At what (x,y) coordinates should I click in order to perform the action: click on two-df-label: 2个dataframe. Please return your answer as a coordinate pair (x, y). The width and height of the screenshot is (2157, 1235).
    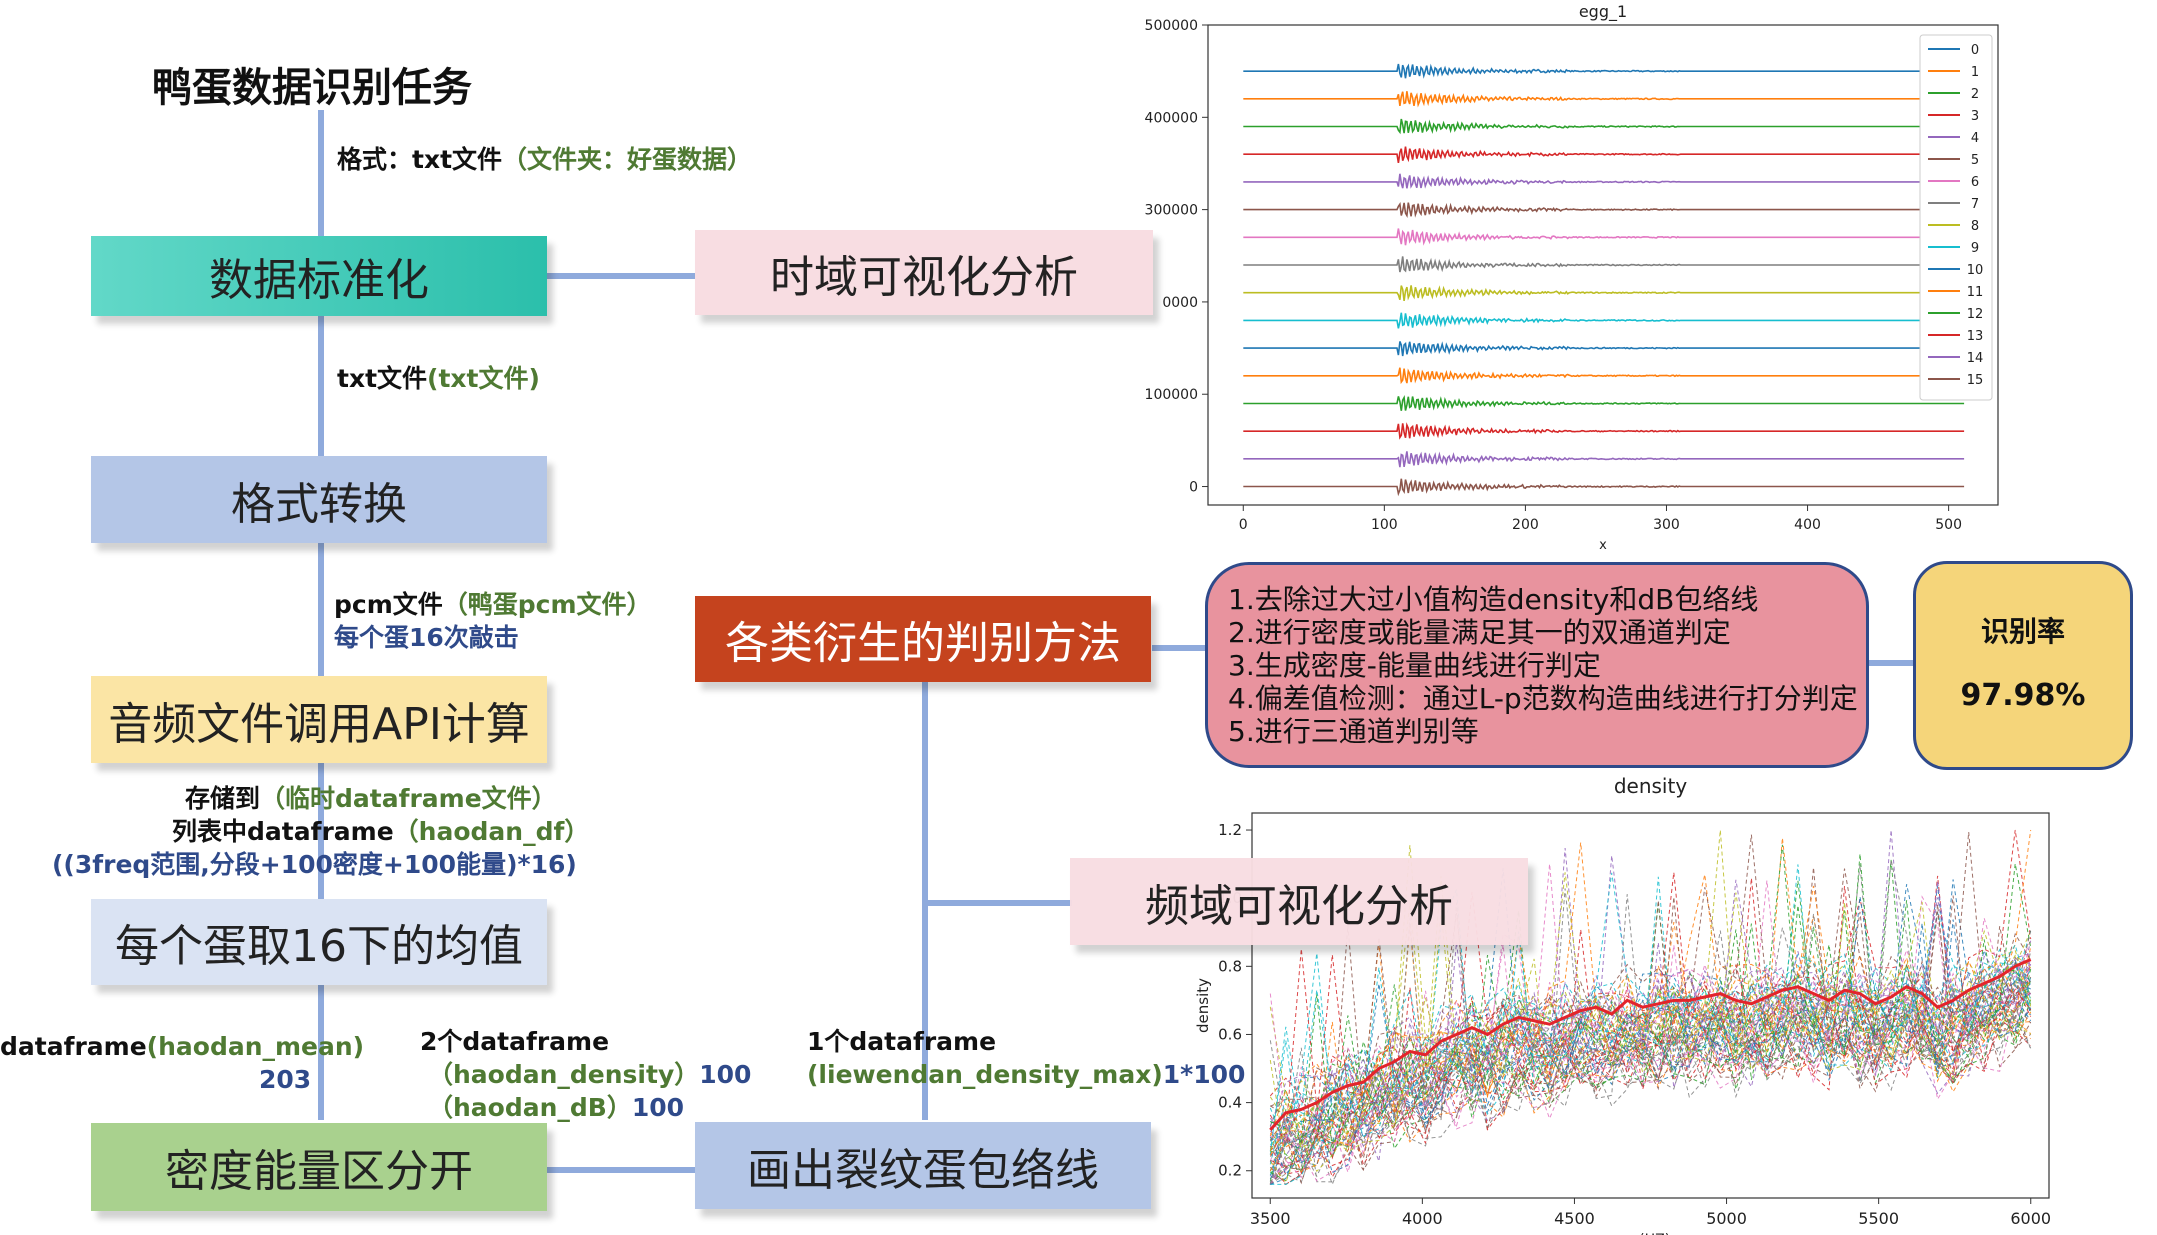
    Looking at the image, I should click on (515, 1041).